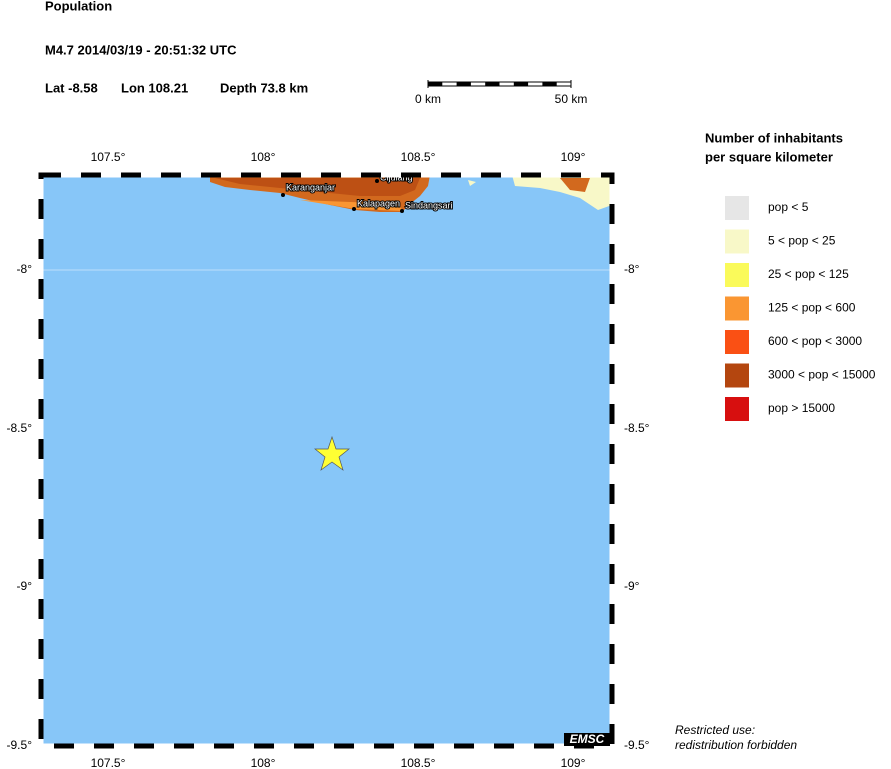 The height and width of the screenshot is (769, 891). Describe the element at coordinates (788, 207) in the screenshot. I see `legend-label: pop < 5` at that location.